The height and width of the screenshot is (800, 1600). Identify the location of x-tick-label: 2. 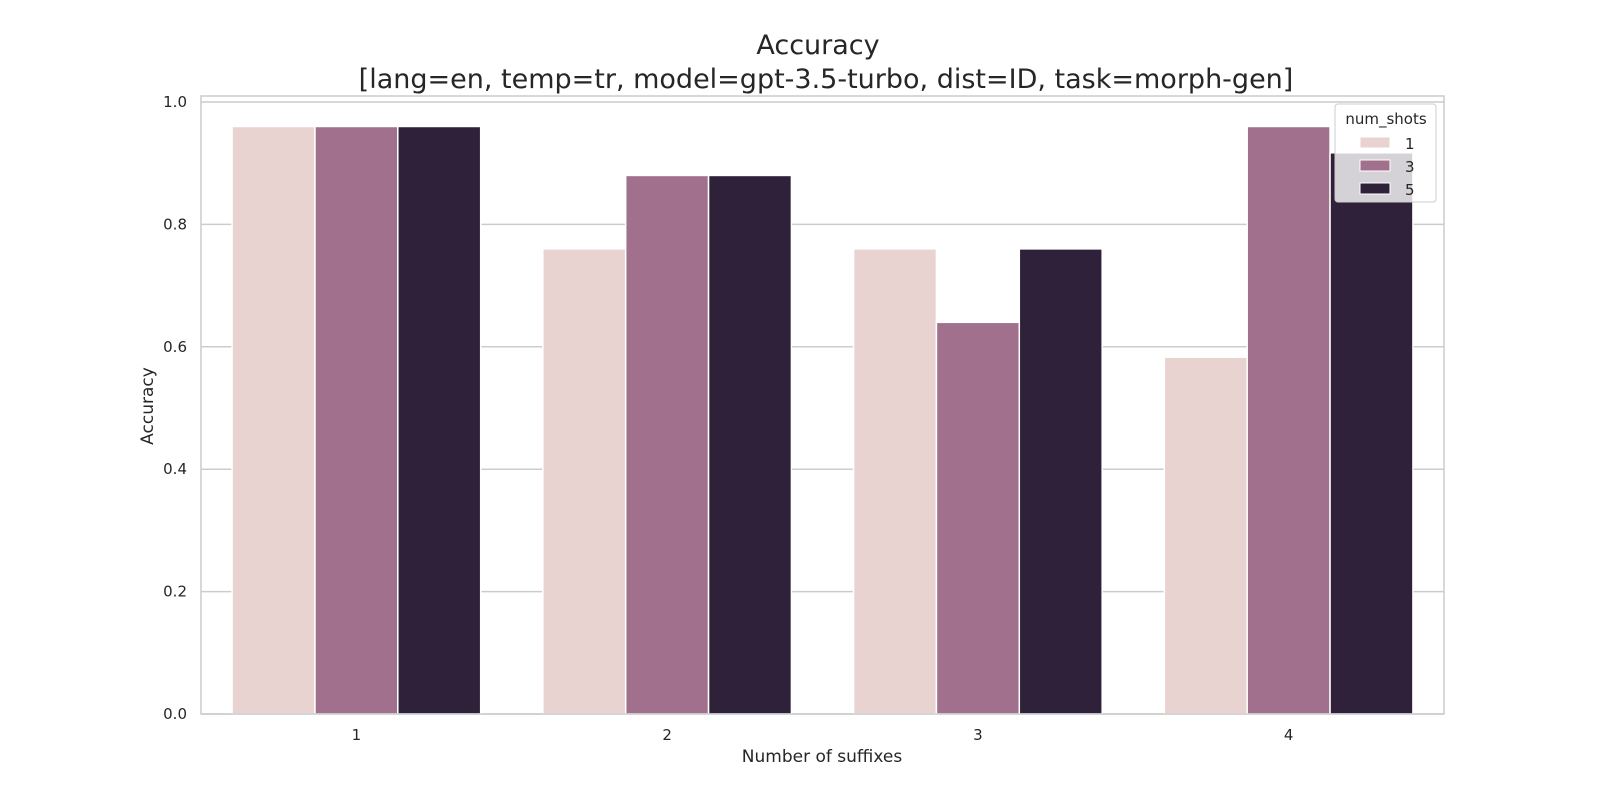
(667, 735).